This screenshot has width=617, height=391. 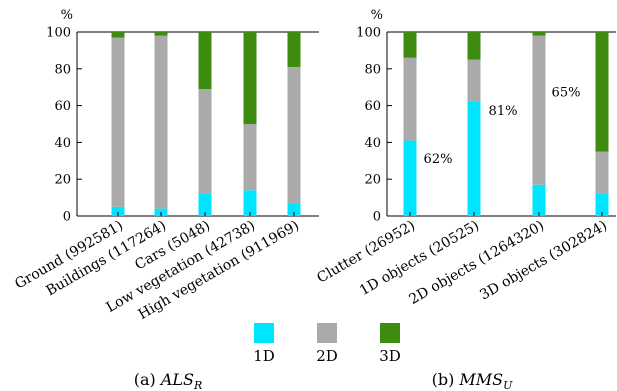 I want to click on legend-swatch-2d, so click(x=327, y=333).